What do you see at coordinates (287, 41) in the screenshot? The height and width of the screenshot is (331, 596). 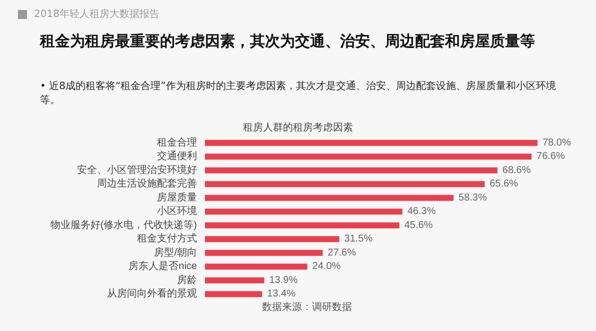 I see `text: 租金为租房最重要的考虑因素，其次为交通、治安、周边配套和房屋质量等` at bounding box center [287, 41].